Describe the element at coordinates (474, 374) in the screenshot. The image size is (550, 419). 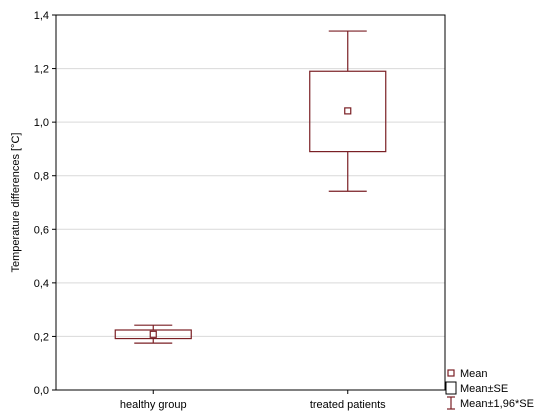
I see `legend-label: Mean` at that location.